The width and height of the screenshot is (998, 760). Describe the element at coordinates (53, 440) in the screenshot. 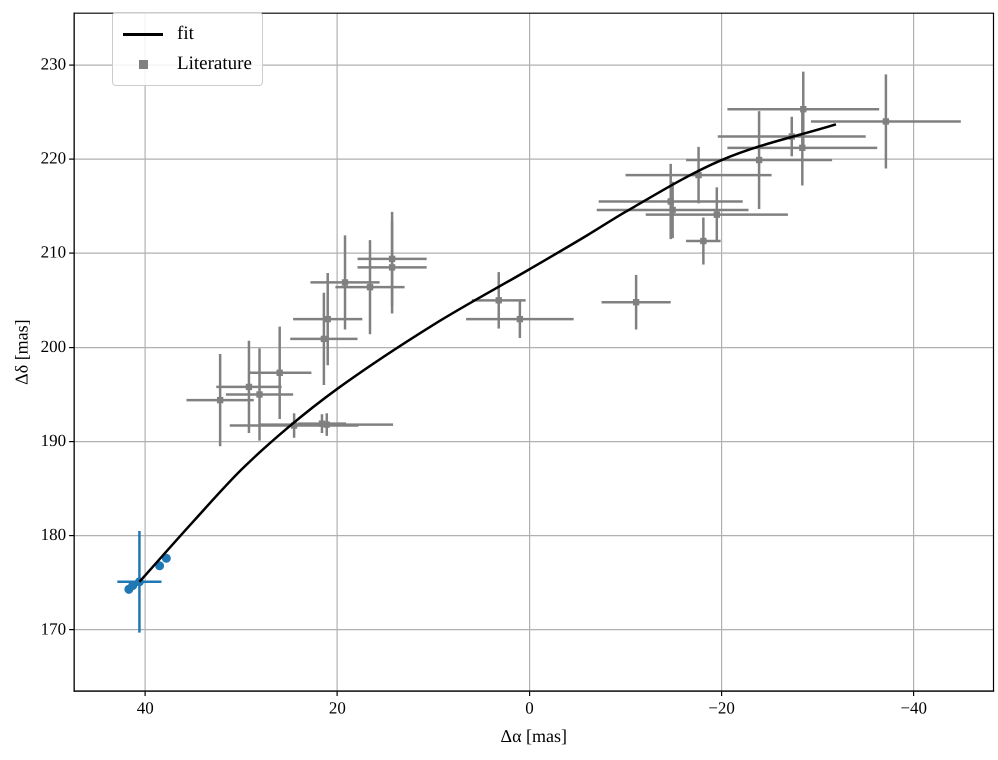

I see `y-tick-label: 190` at that location.